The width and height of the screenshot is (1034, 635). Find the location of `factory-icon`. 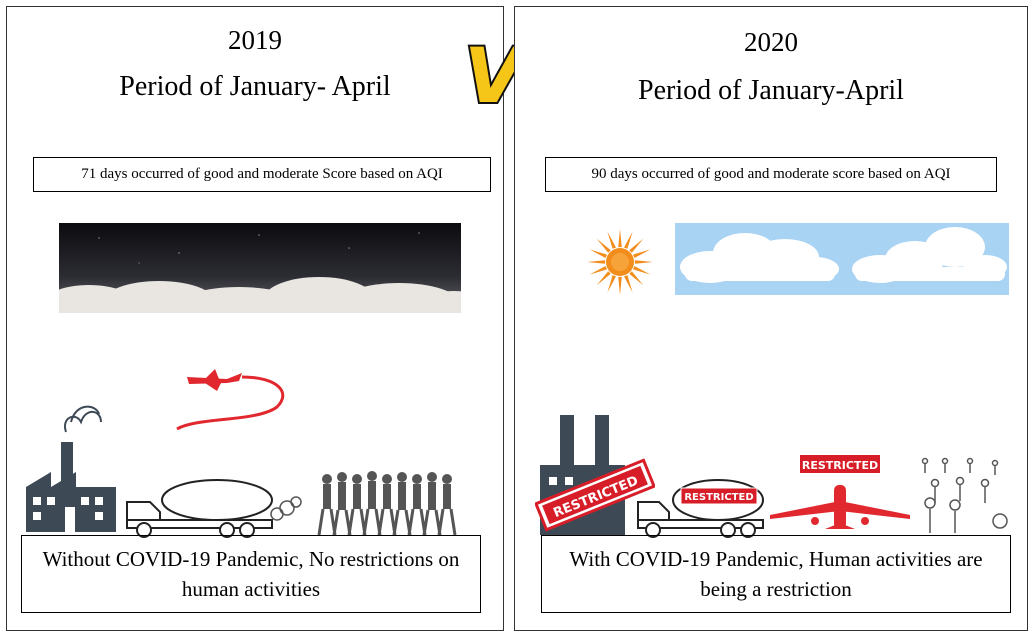

factory-icon is located at coordinates (71, 468).